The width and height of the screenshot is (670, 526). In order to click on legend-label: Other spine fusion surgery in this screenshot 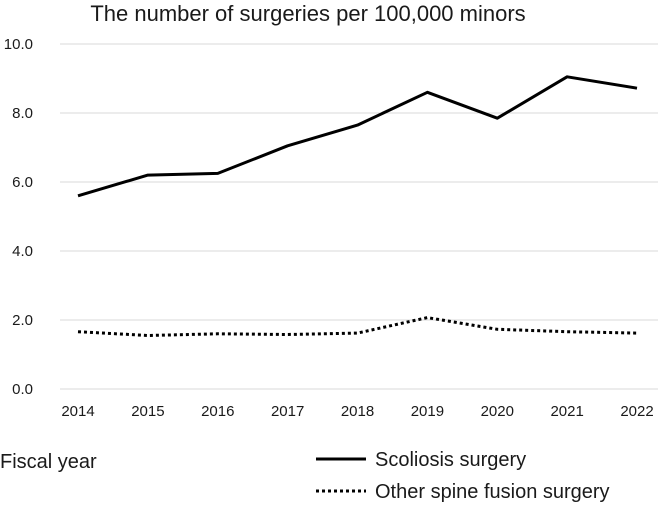, I will do `click(492, 492)`.